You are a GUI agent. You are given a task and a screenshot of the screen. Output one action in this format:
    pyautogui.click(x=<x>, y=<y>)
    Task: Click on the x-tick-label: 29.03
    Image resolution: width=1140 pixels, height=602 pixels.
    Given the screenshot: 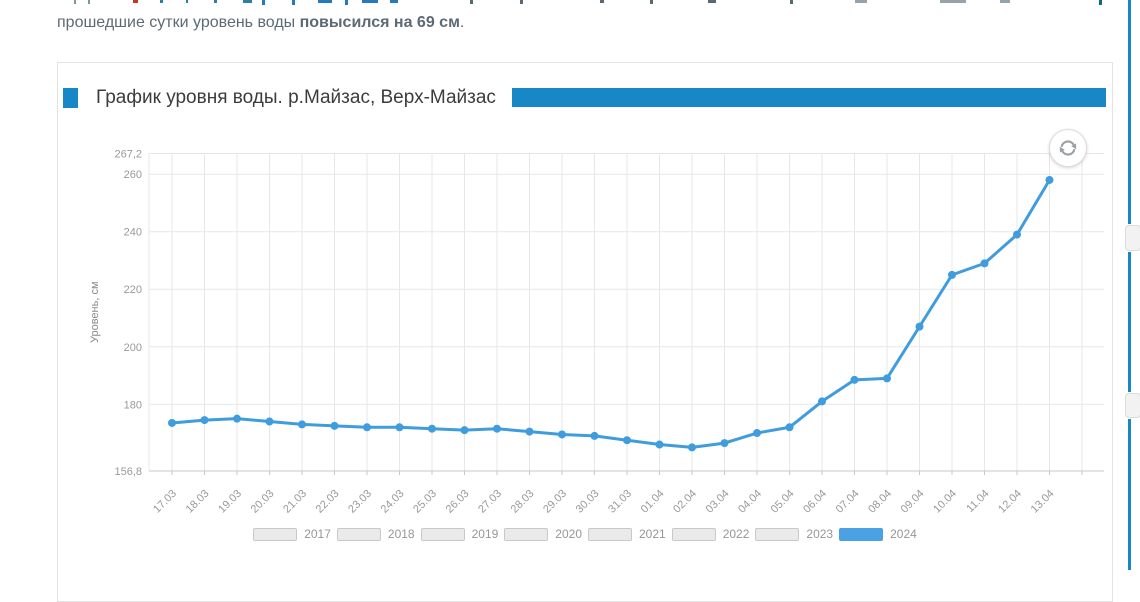 What is the action you would take?
    pyautogui.click(x=555, y=502)
    